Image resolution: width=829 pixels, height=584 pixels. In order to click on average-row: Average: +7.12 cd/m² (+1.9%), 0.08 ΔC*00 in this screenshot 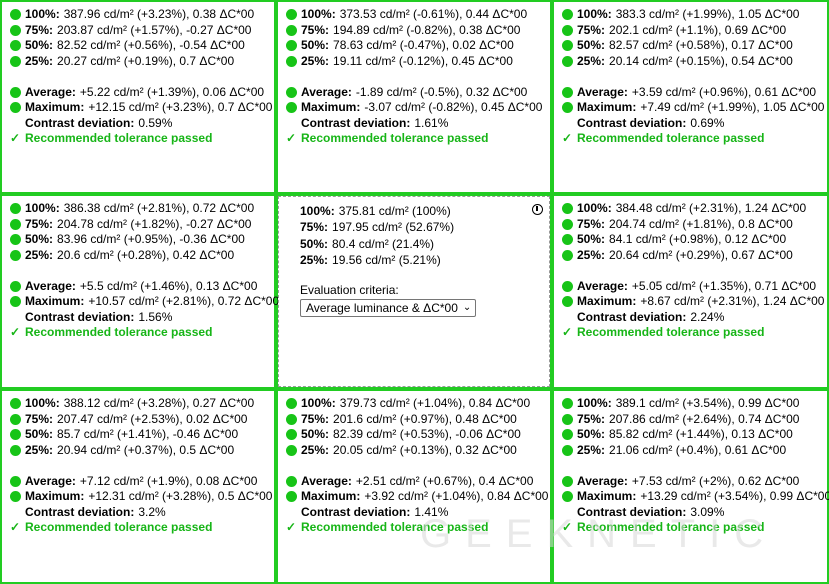, I will do `click(142, 482)`.